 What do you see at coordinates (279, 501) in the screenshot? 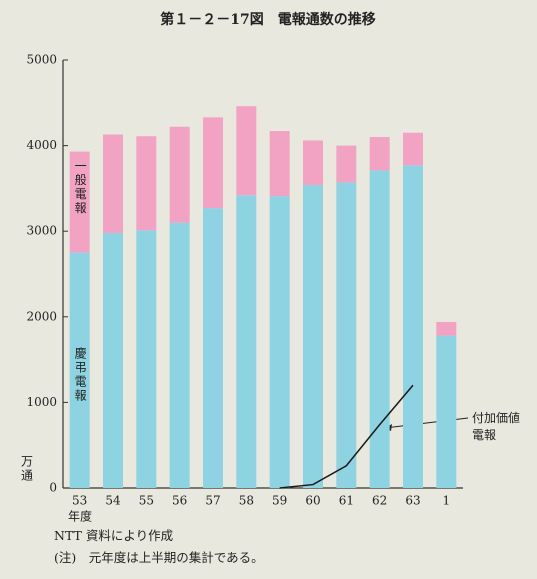
I see `x-tick-label: 59` at bounding box center [279, 501].